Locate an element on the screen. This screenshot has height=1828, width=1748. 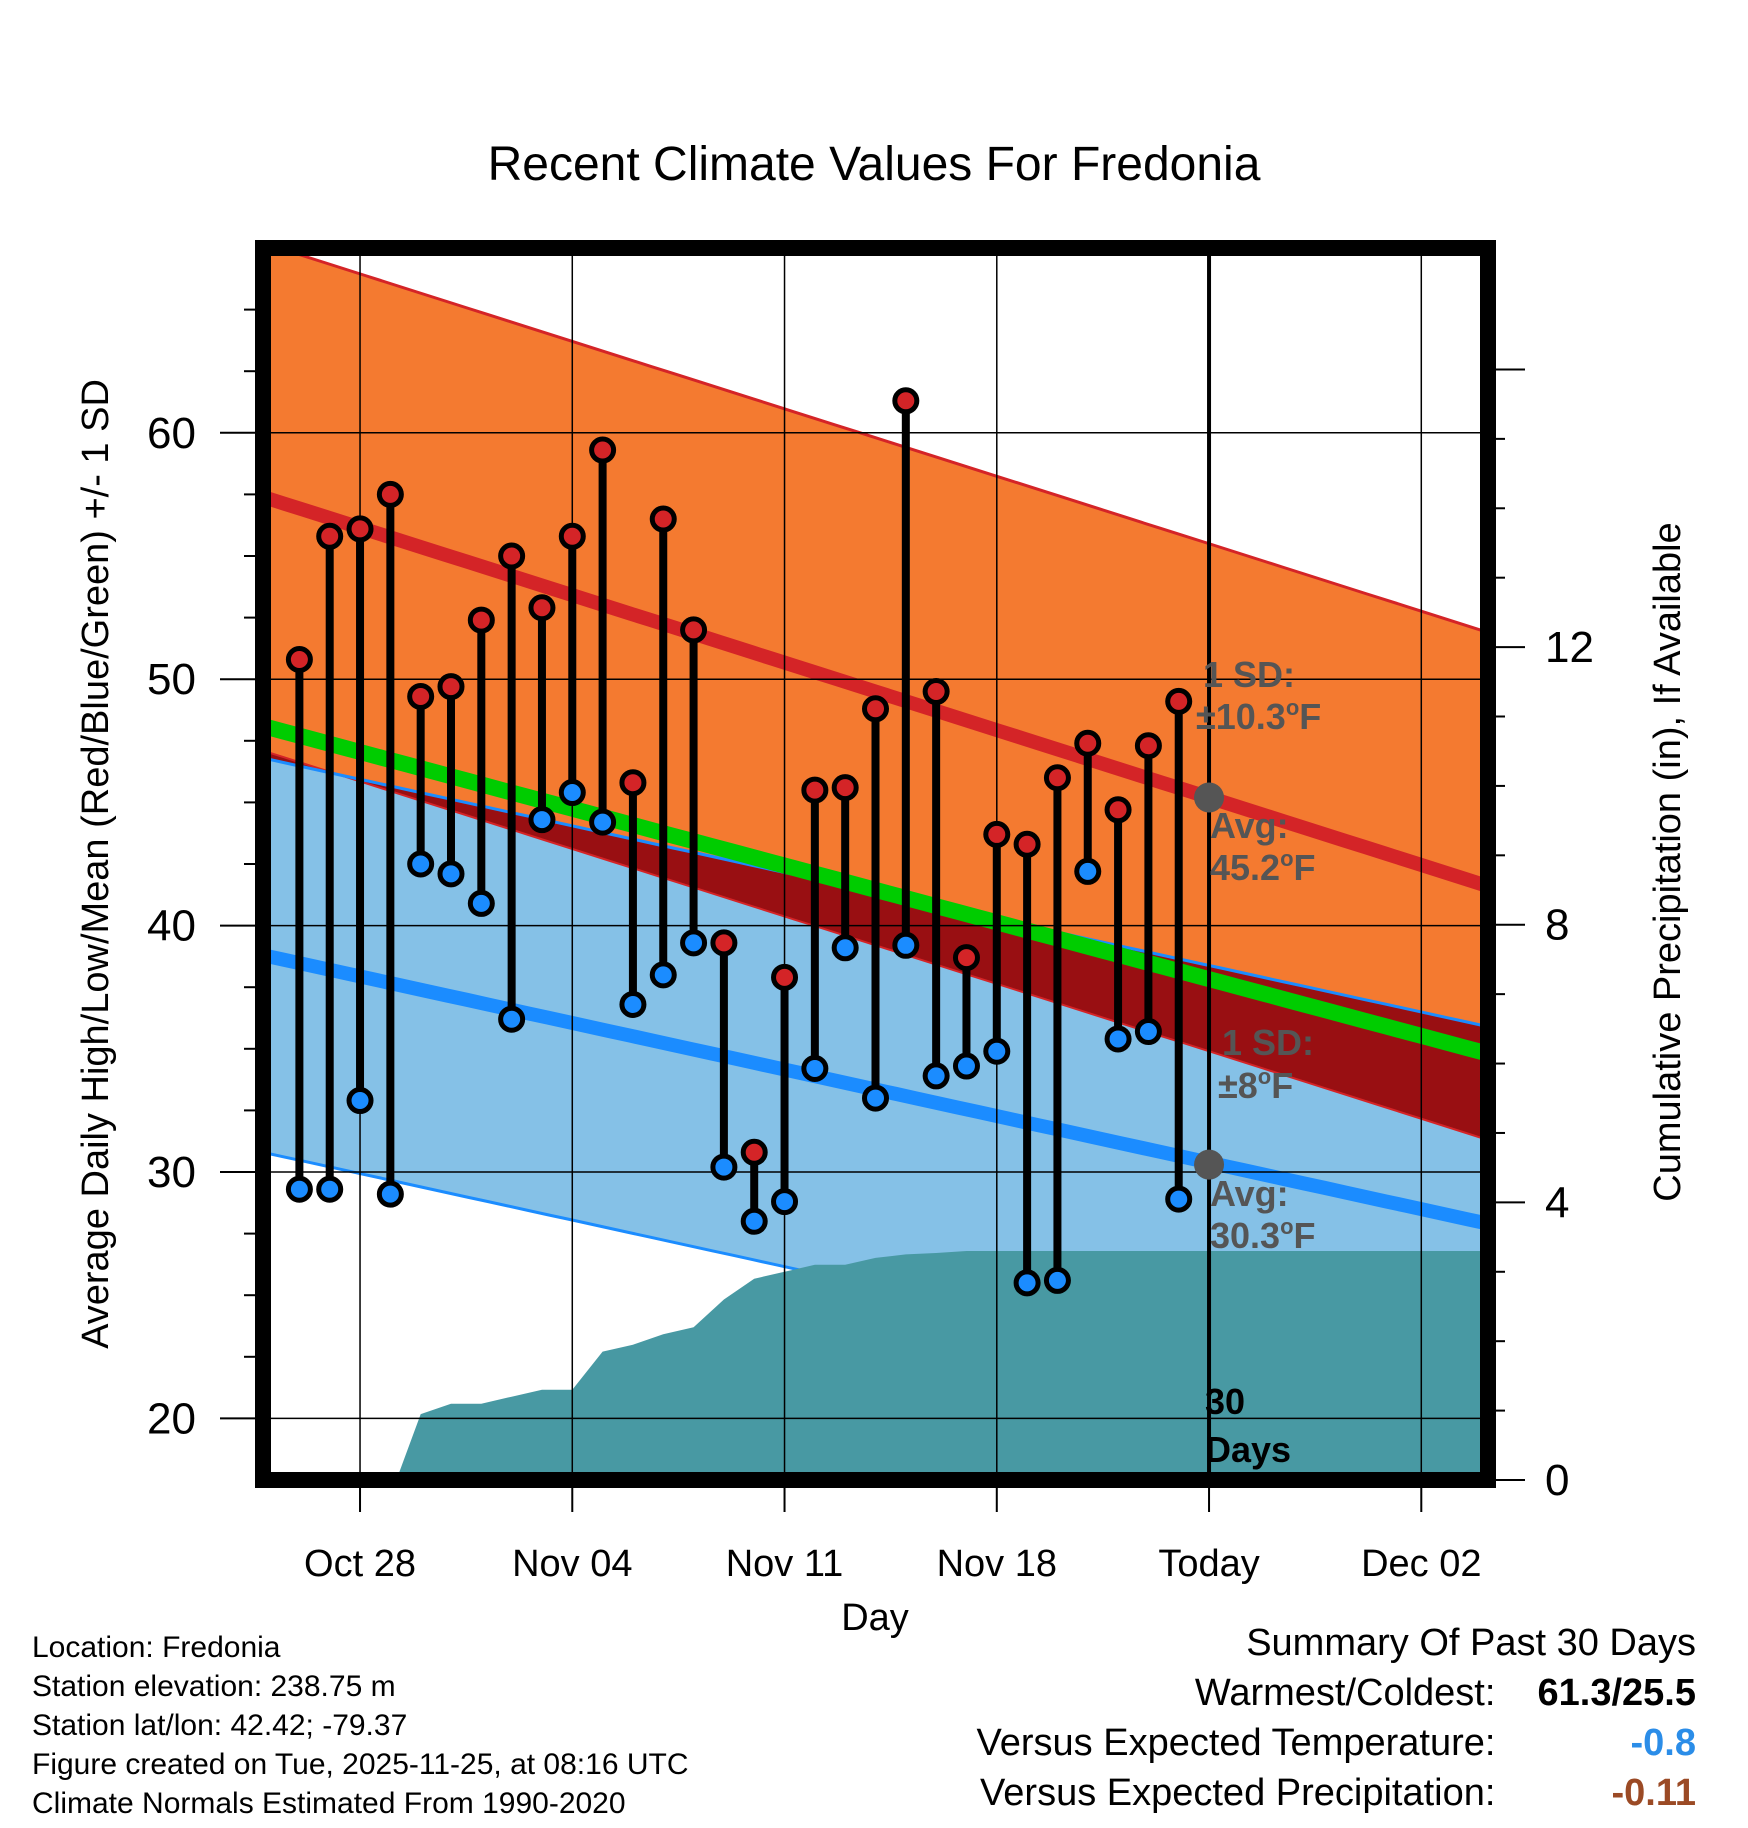
high-sd-upper-line is located at coordinates (880, 441).